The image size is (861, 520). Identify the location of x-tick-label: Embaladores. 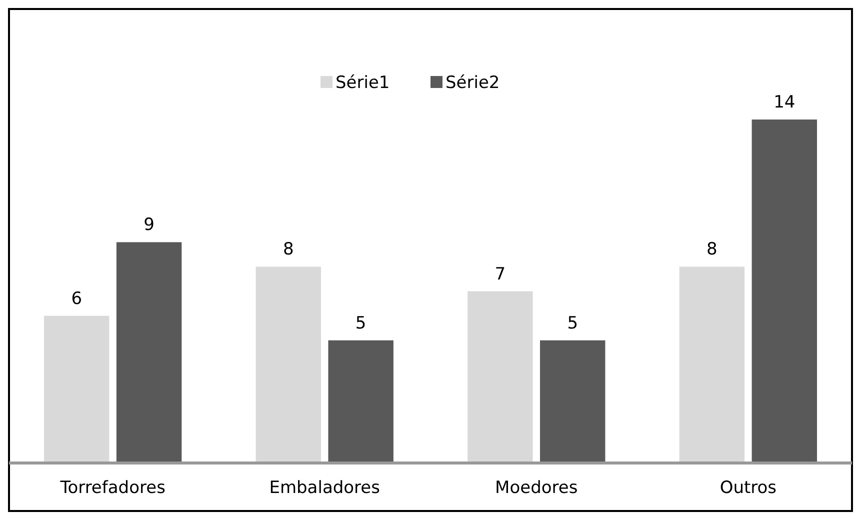
(324, 488).